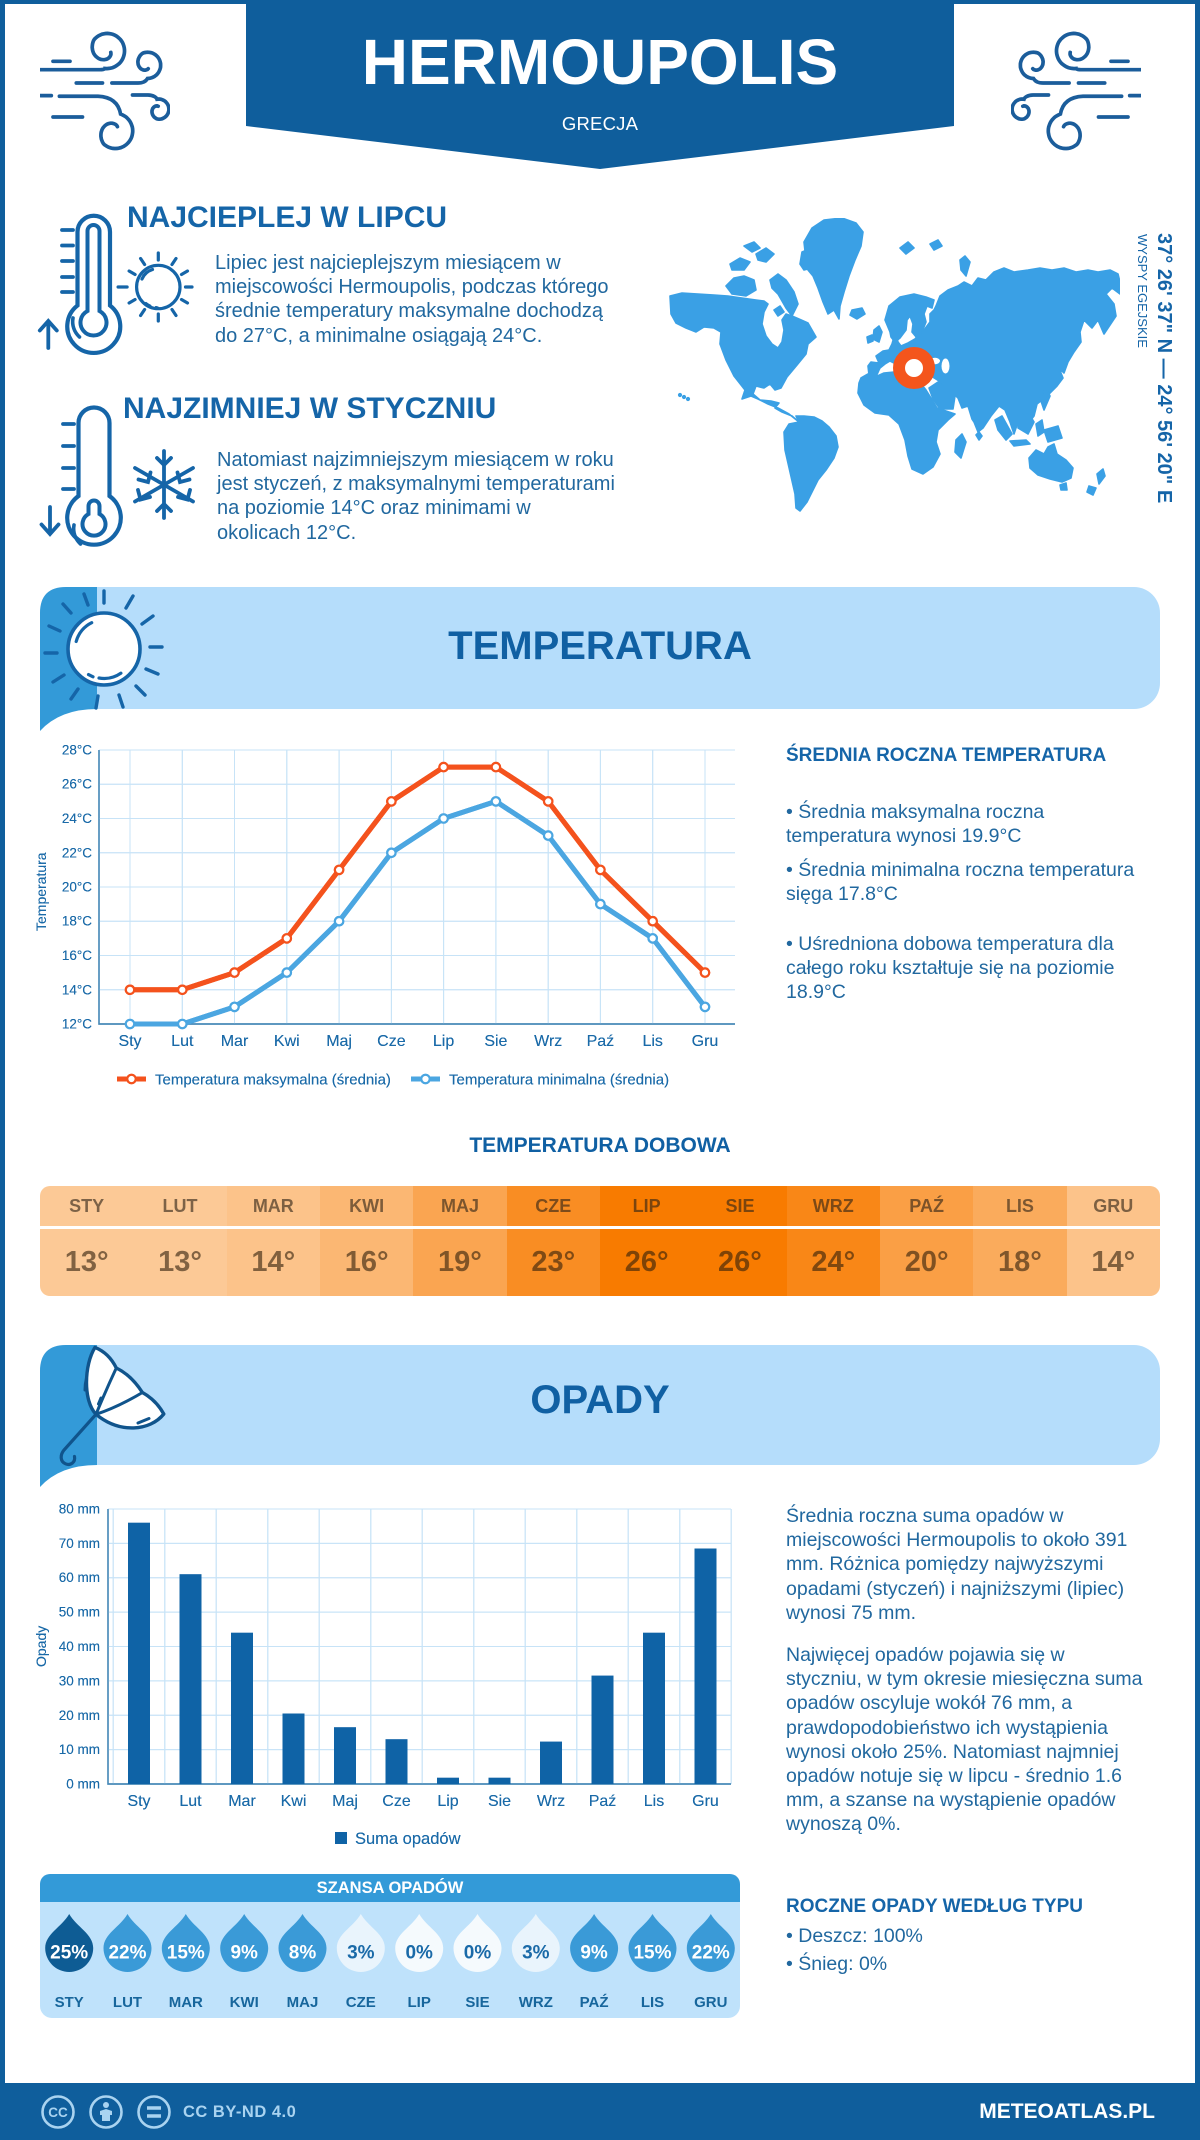  Describe the element at coordinates (594, 2002) in the screenshot. I see `svg-text: PAŹ` at that location.